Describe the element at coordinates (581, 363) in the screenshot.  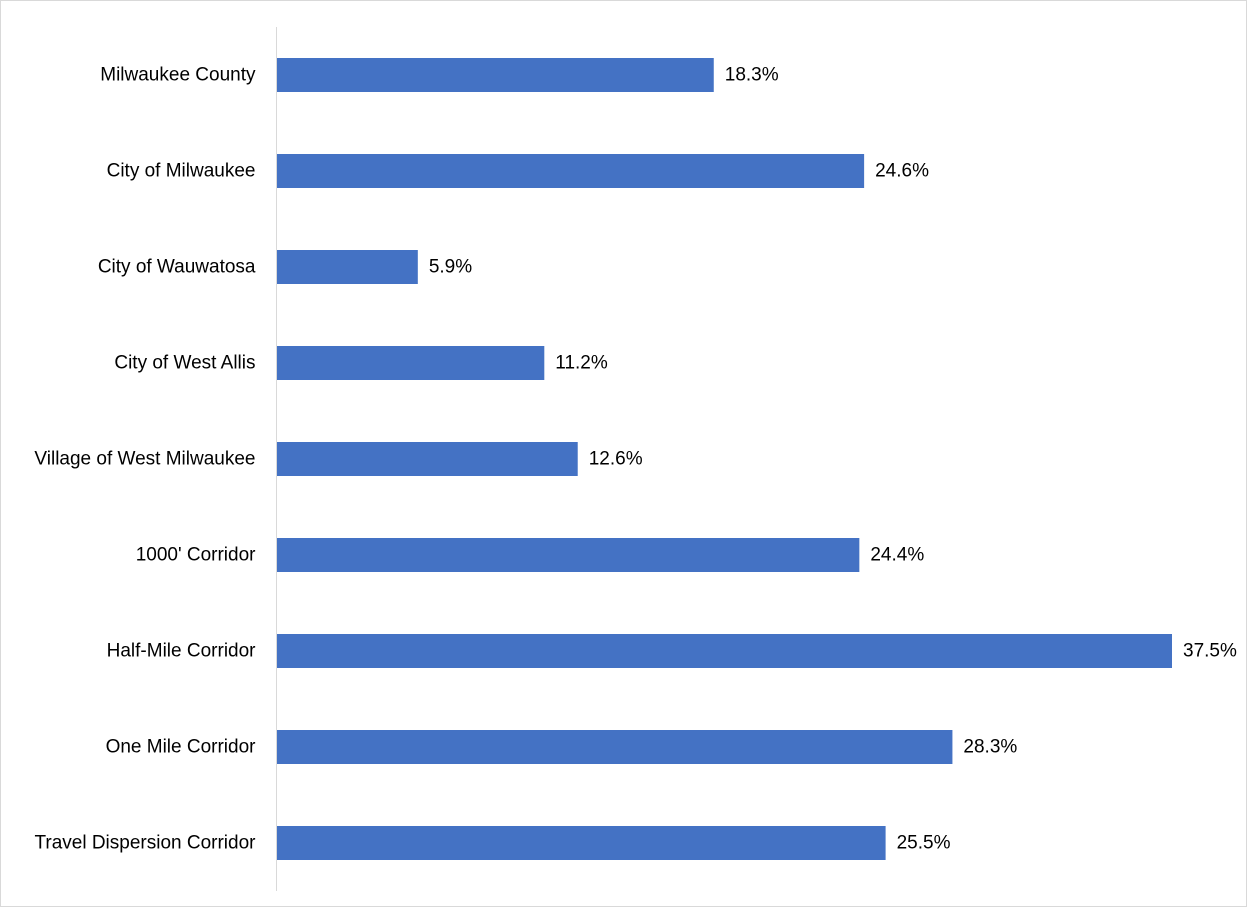
I see `data-label: 11.2%` at that location.